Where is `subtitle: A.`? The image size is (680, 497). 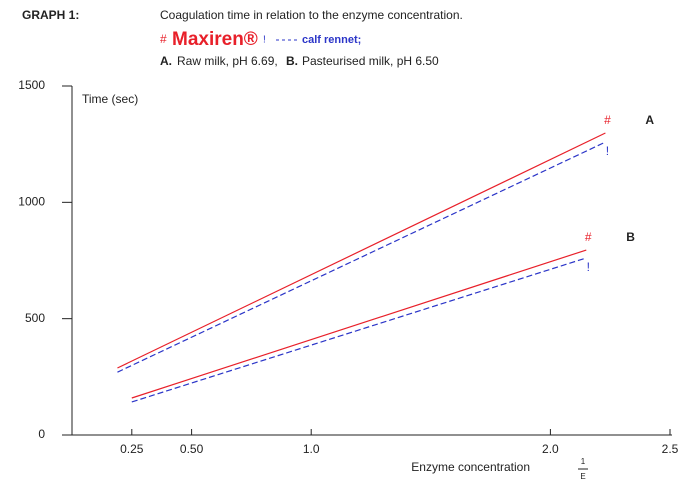
subtitle: A. is located at coordinates (166, 61).